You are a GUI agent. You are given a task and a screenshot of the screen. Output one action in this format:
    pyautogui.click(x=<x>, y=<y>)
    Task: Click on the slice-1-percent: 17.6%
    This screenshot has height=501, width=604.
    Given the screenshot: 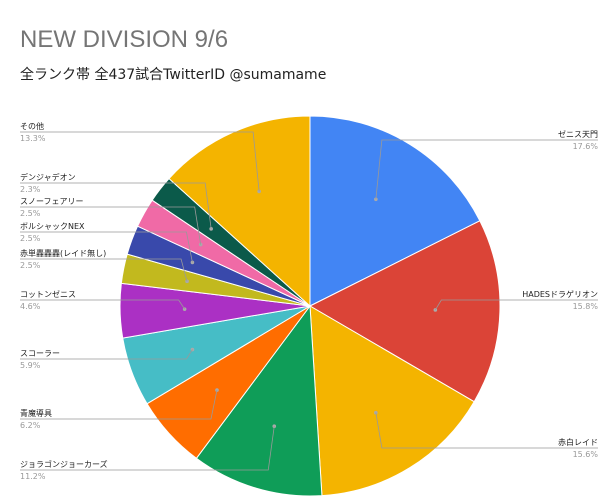 What is the action you would take?
    pyautogui.click(x=586, y=146)
    